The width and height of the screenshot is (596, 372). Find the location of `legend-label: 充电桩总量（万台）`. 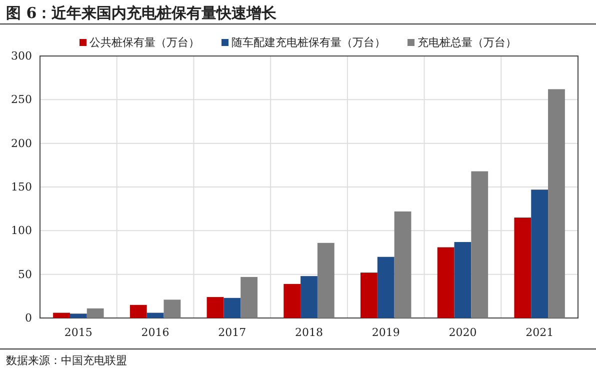

legend-label: 充电桩总量（万台） is located at coordinates (467, 42).